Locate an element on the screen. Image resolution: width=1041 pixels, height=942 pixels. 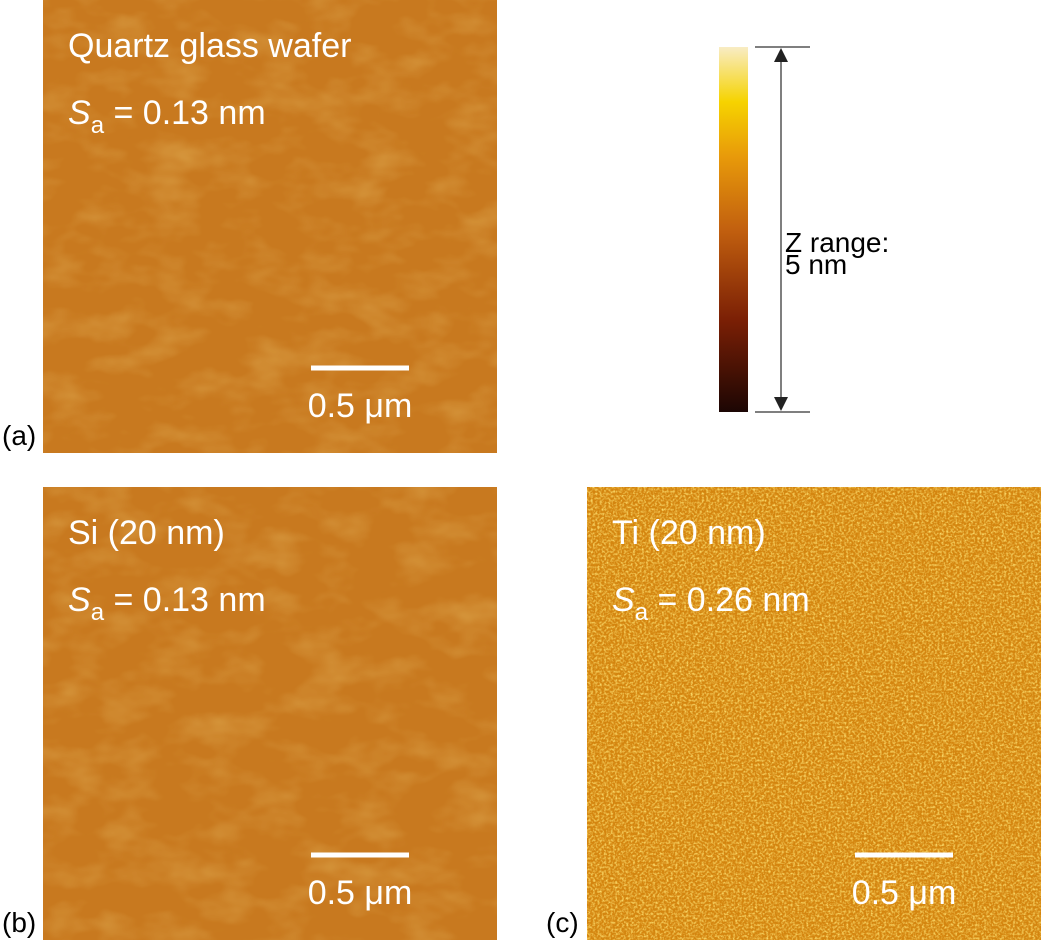
panel-label: (b) is located at coordinates (19, 922).